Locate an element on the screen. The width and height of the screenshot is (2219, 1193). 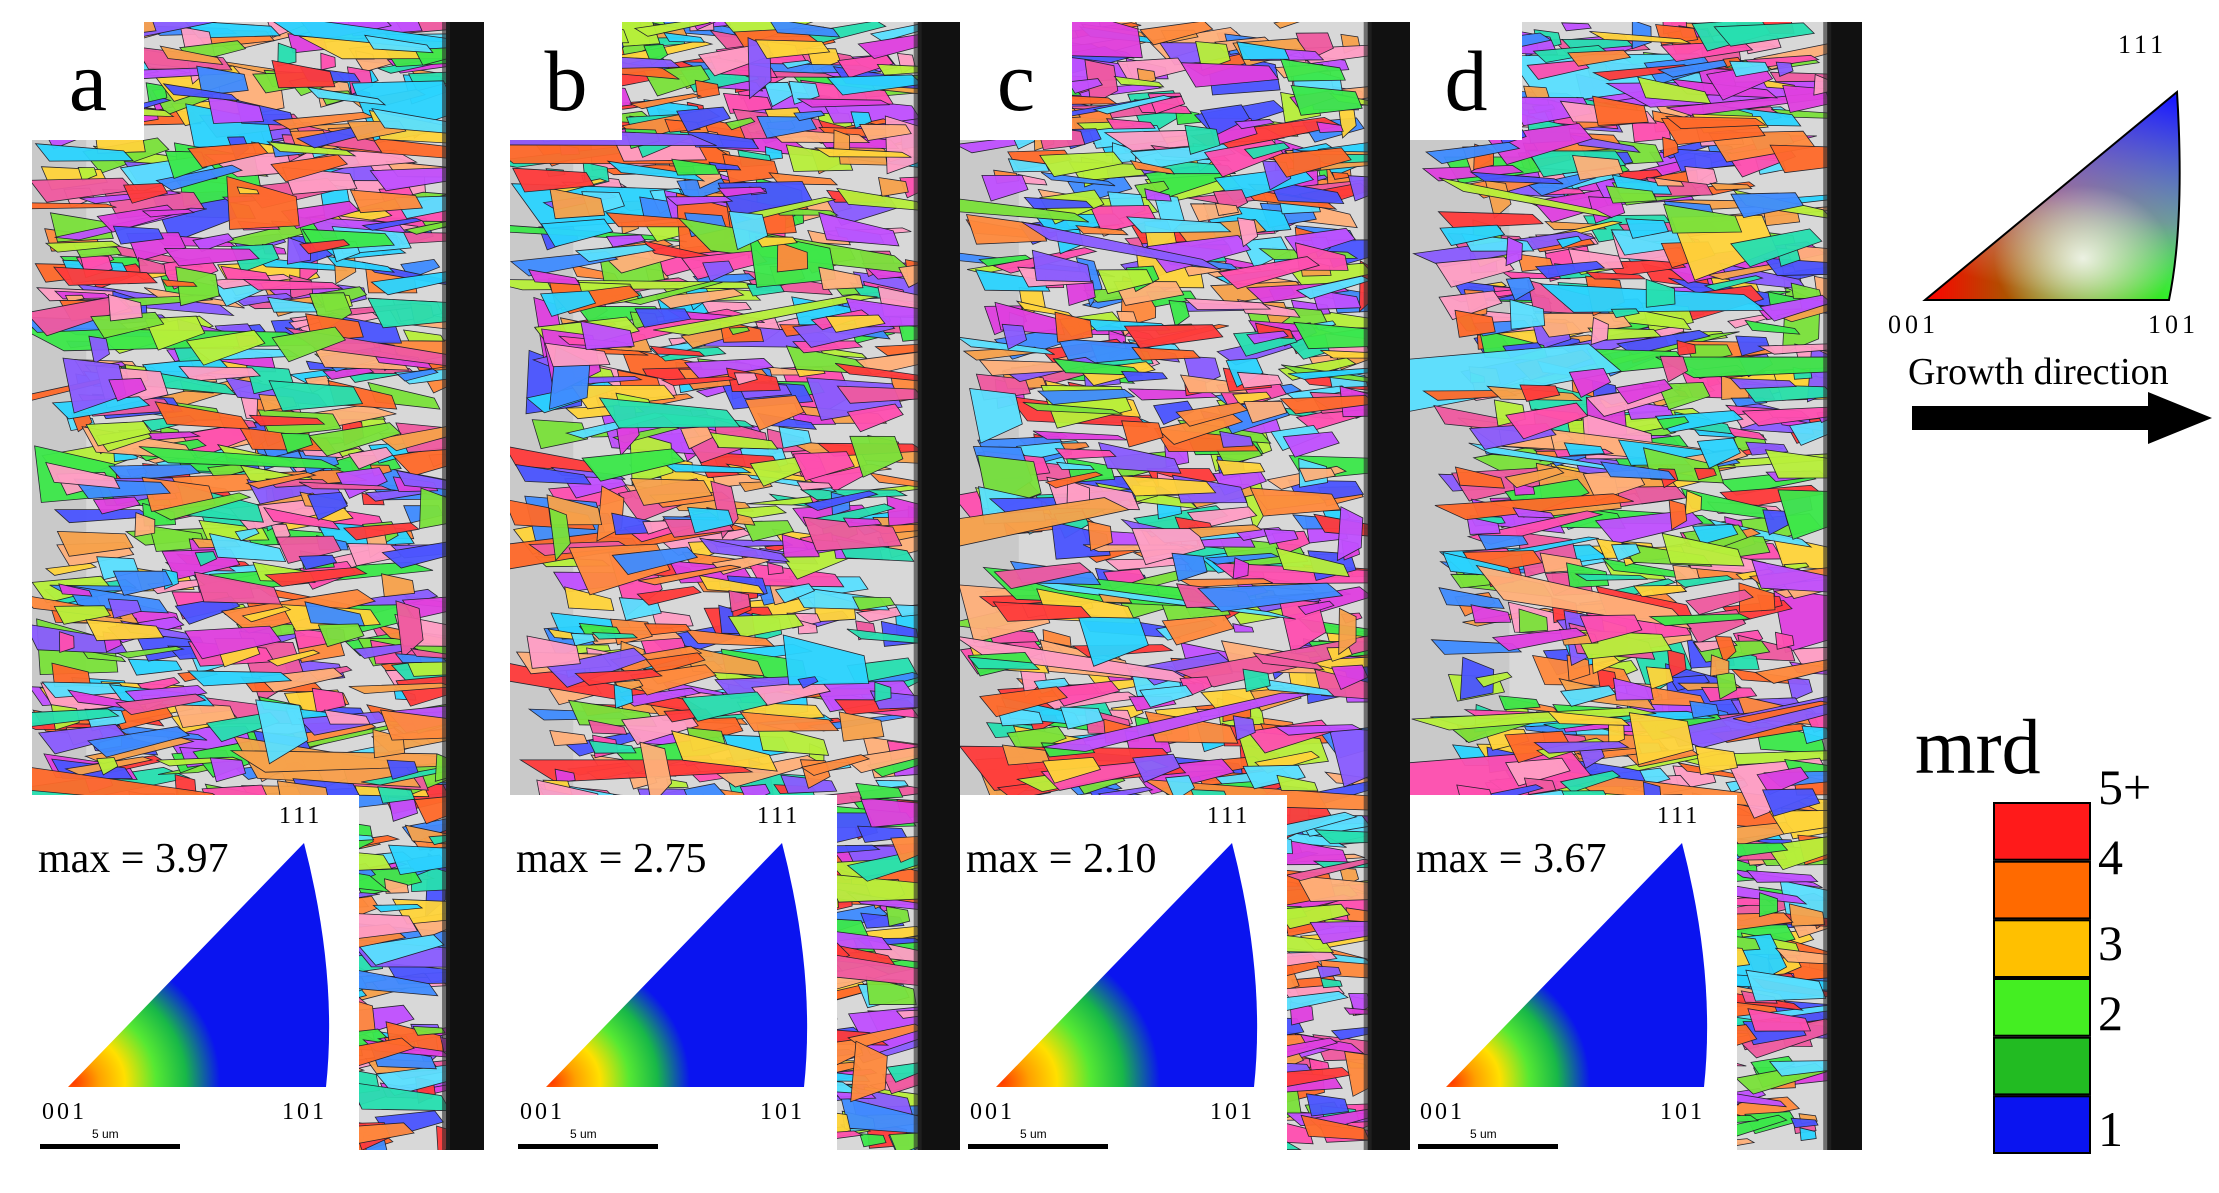
scale-bar-text-a: 5 um is located at coordinates (105, 1134).